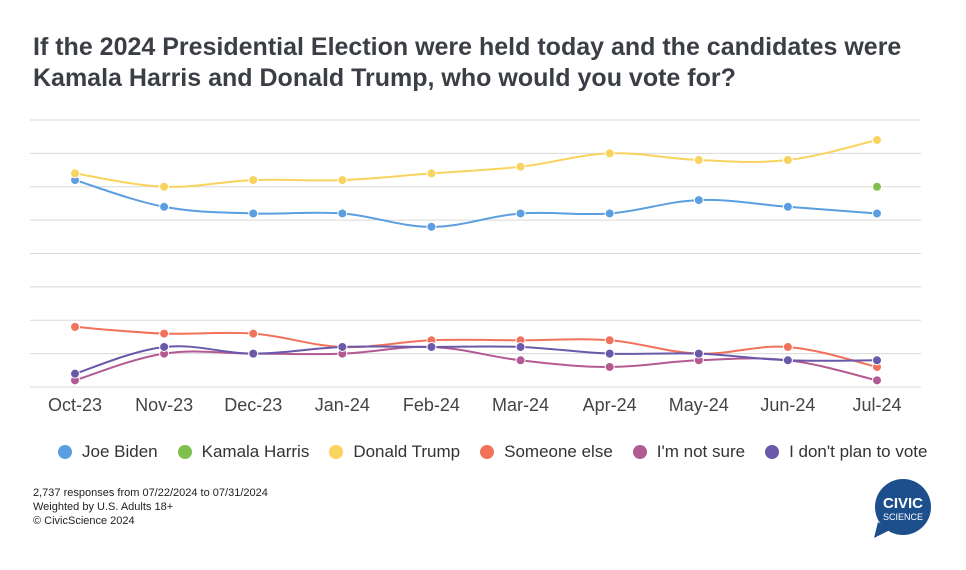 Image resolution: width=966 pixels, height=570 pixels. Describe the element at coordinates (876, 405) in the screenshot. I see `x-tick-label: Jul-24` at that location.